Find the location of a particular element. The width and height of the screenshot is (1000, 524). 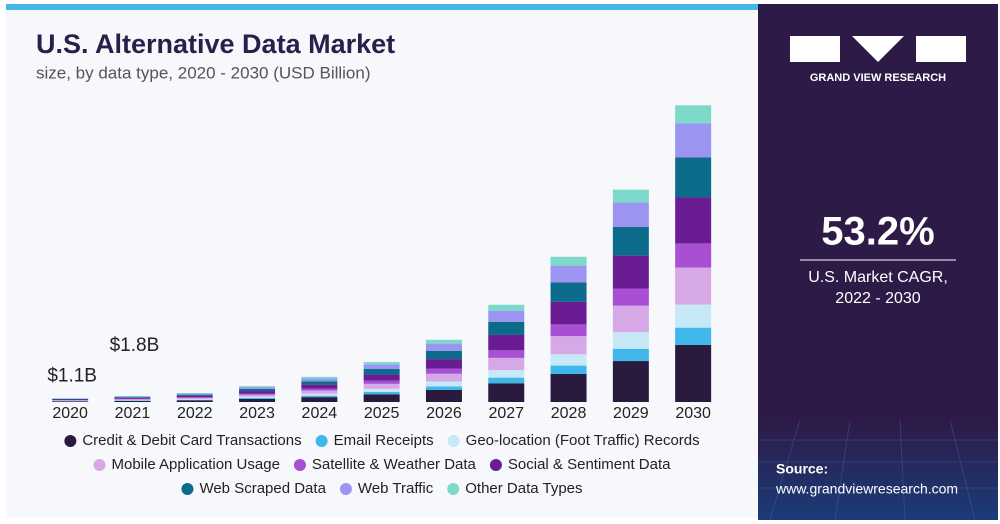

x-tick-label: 2023 is located at coordinates (257, 413).